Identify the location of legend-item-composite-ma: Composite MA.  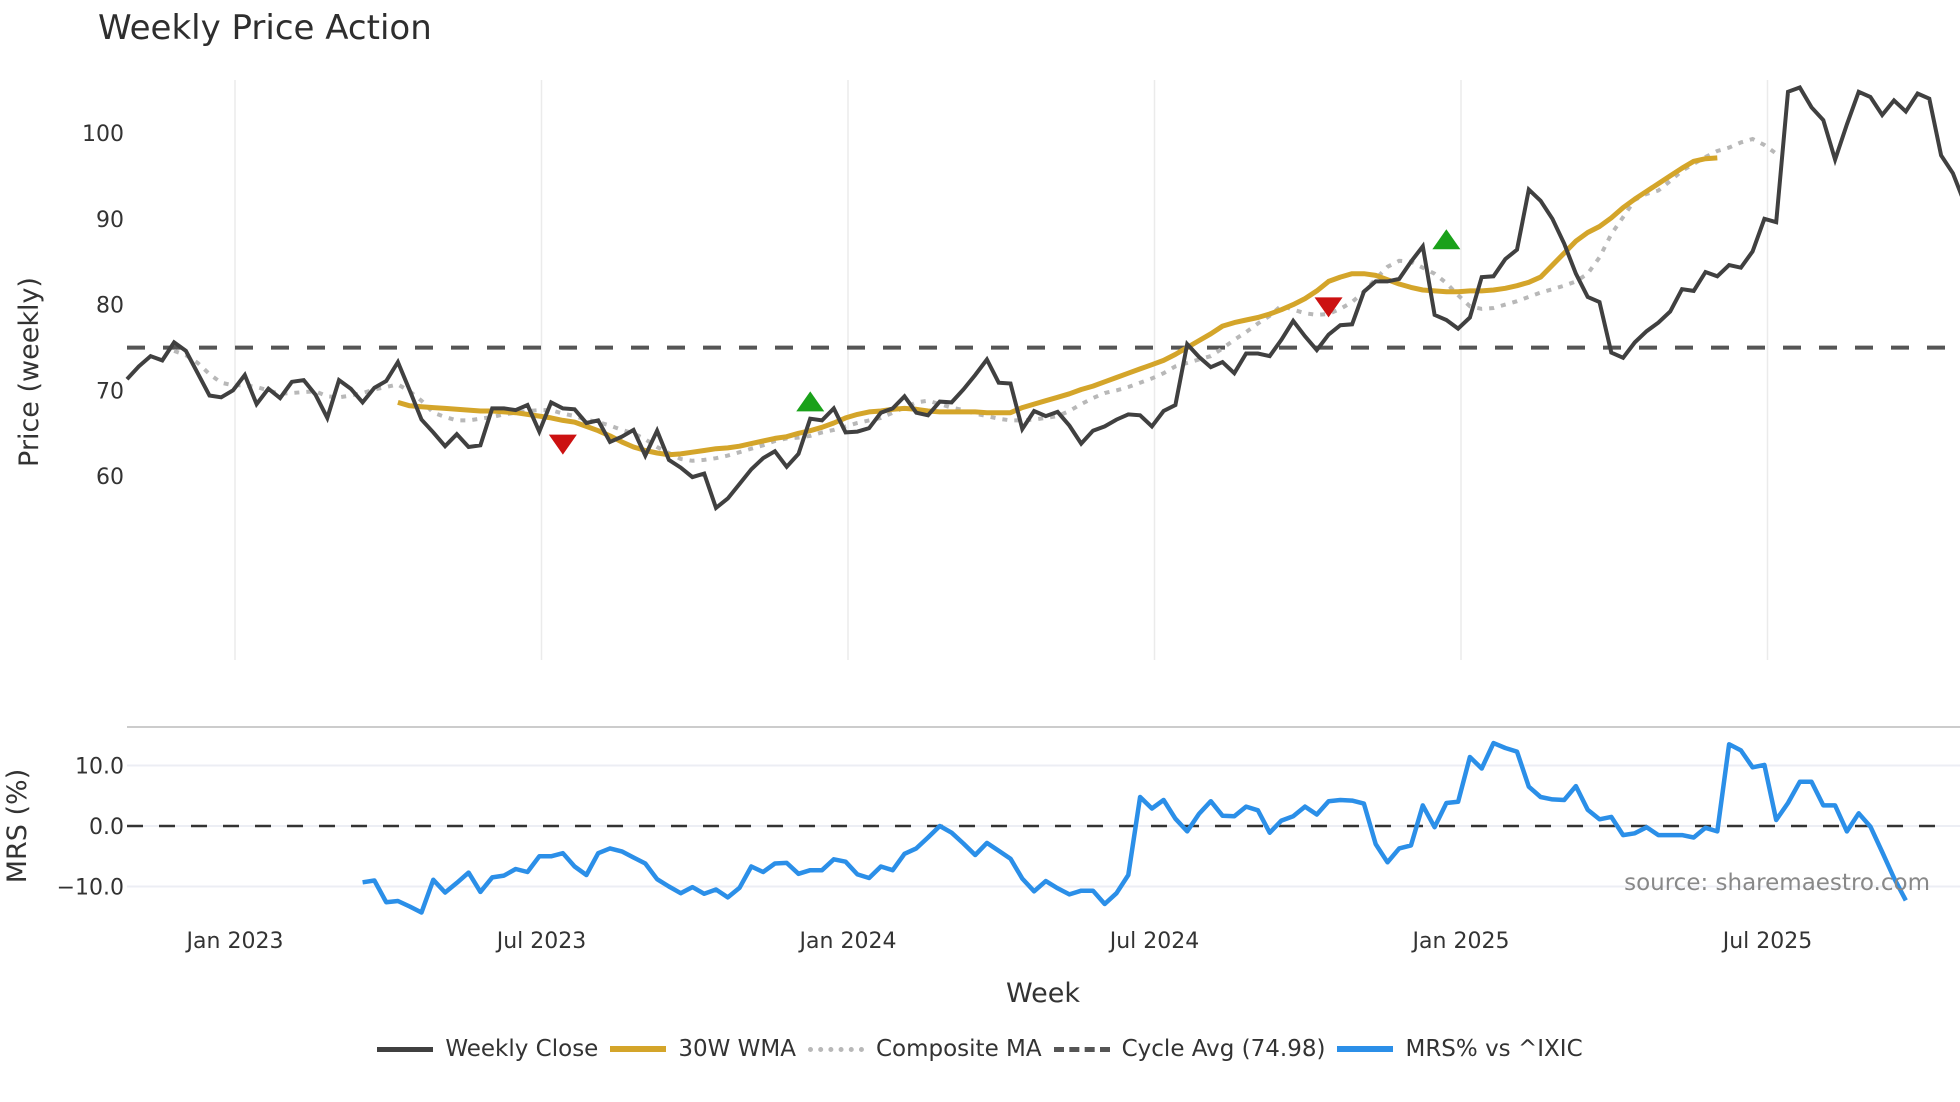
(924, 1049).